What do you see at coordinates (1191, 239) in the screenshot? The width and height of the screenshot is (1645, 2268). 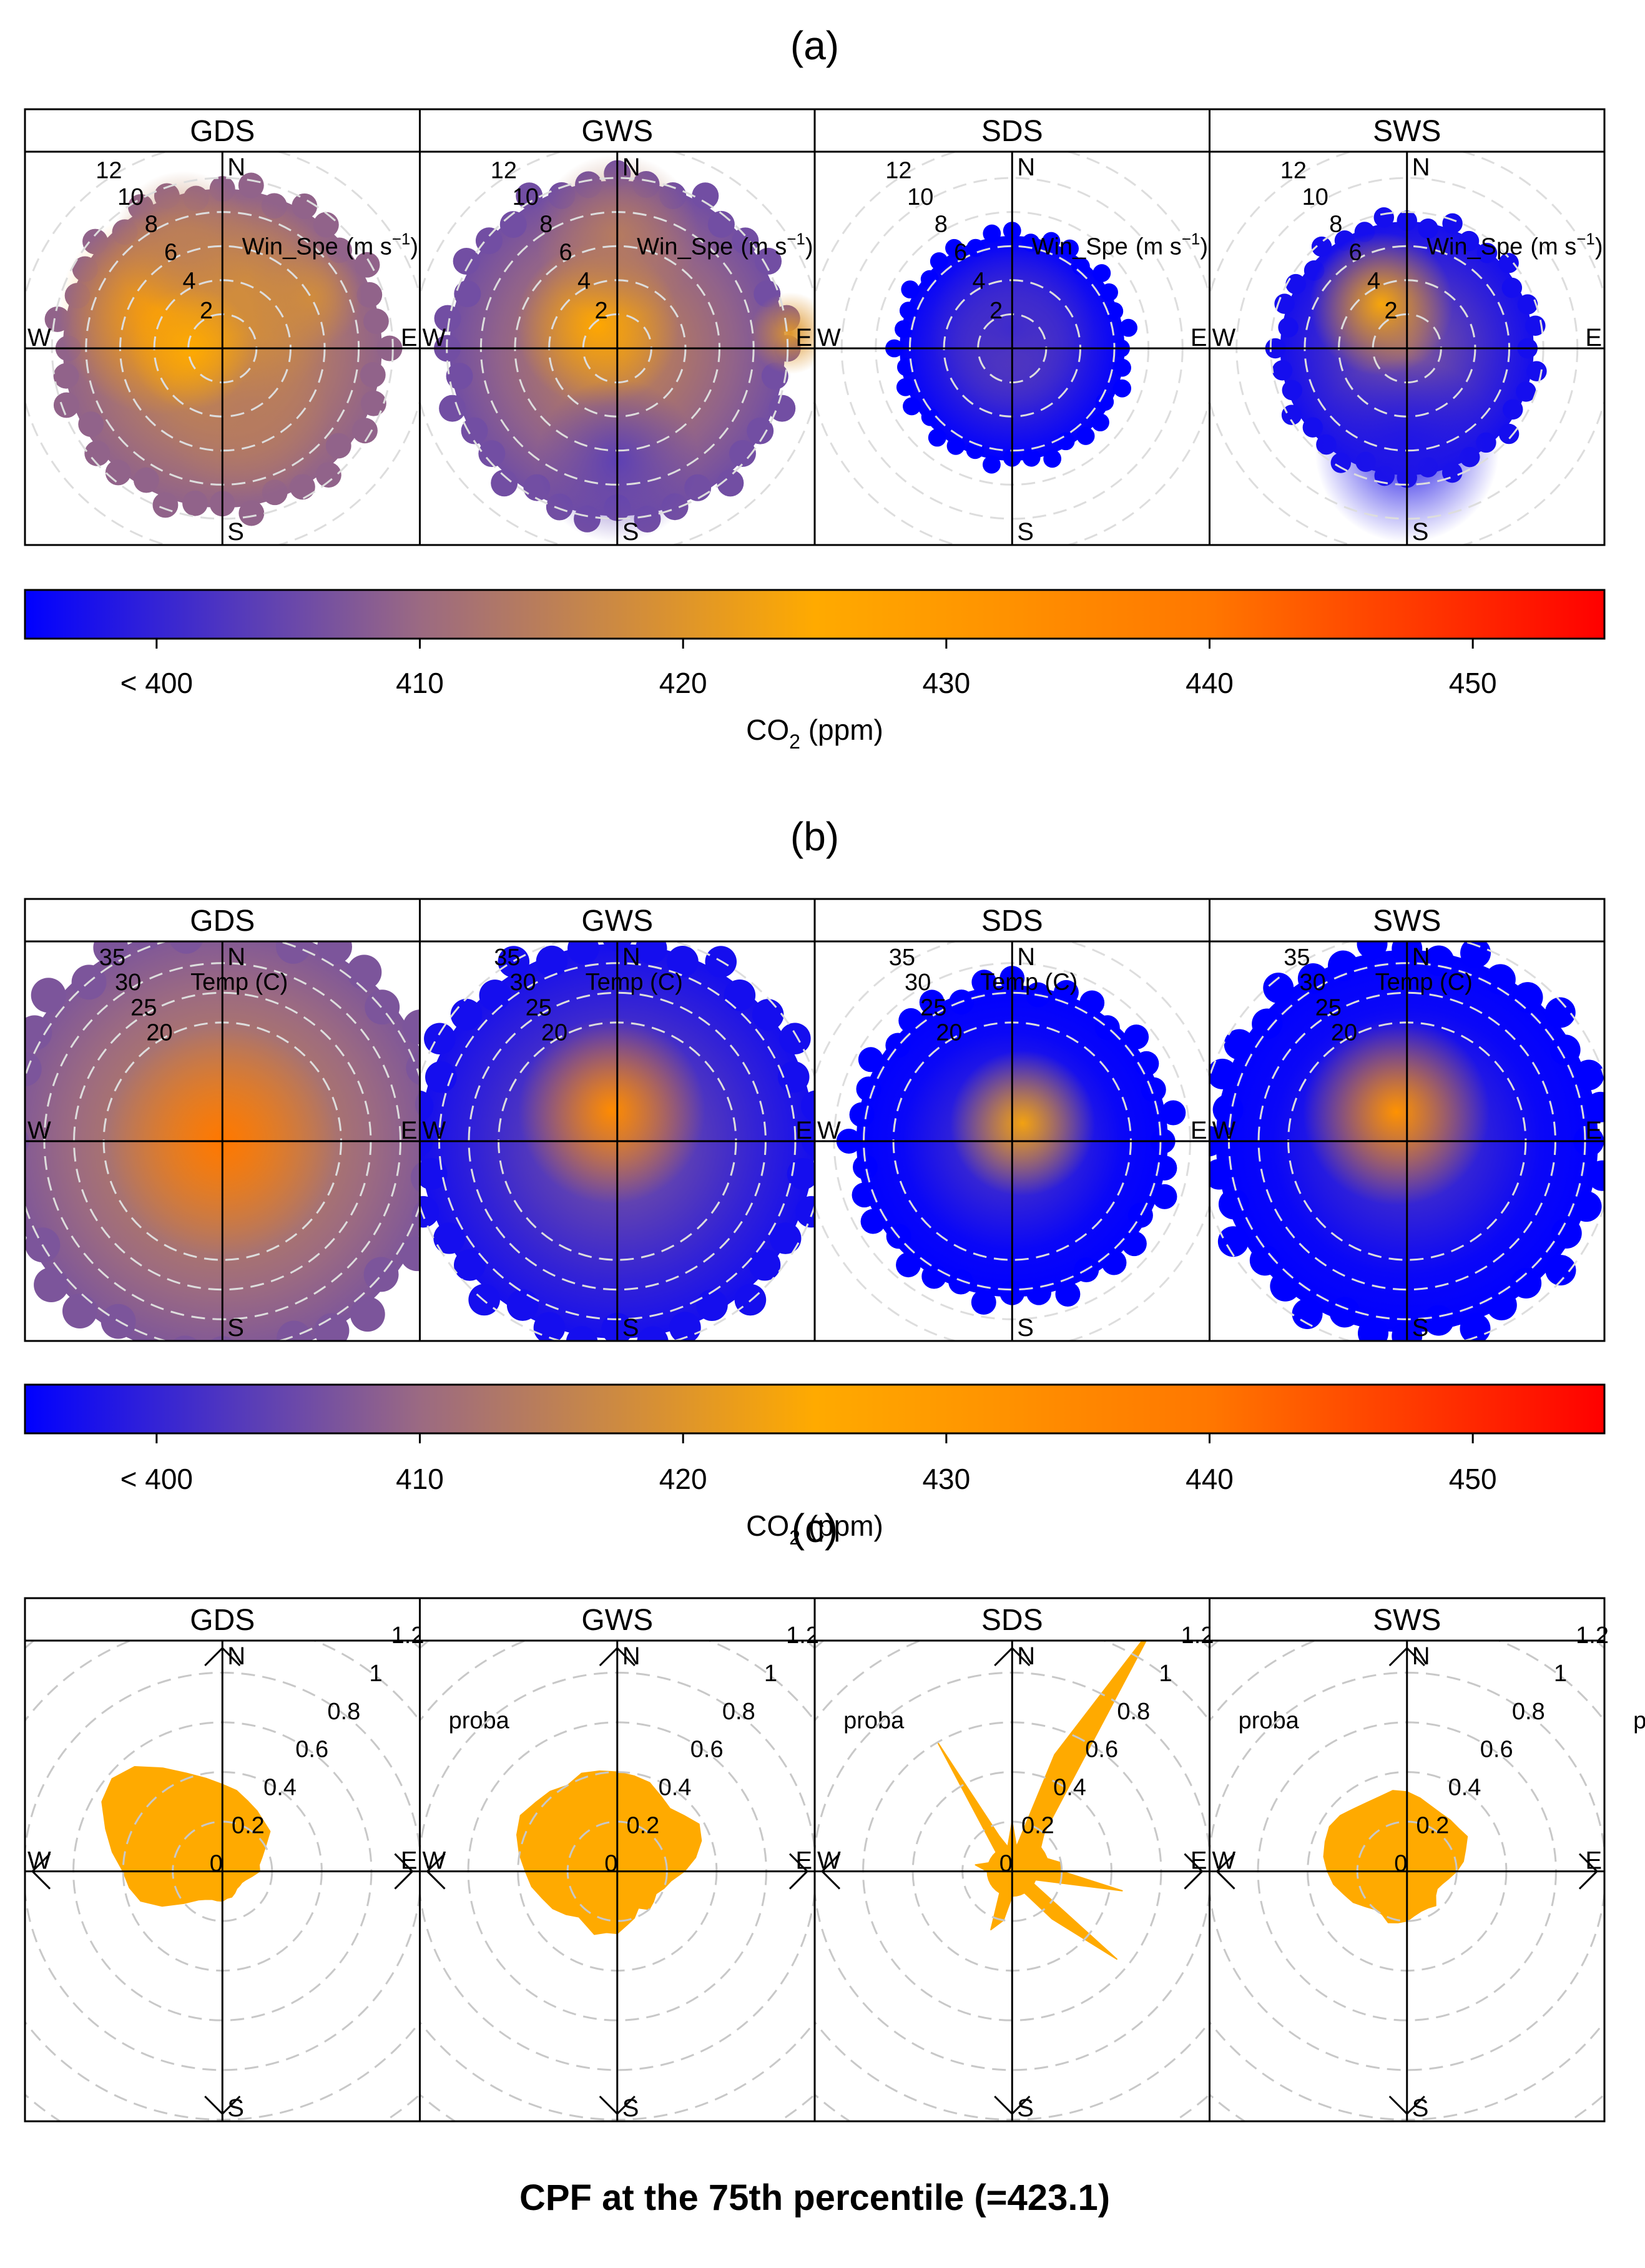 I see `variable-unit-exp: −1` at bounding box center [1191, 239].